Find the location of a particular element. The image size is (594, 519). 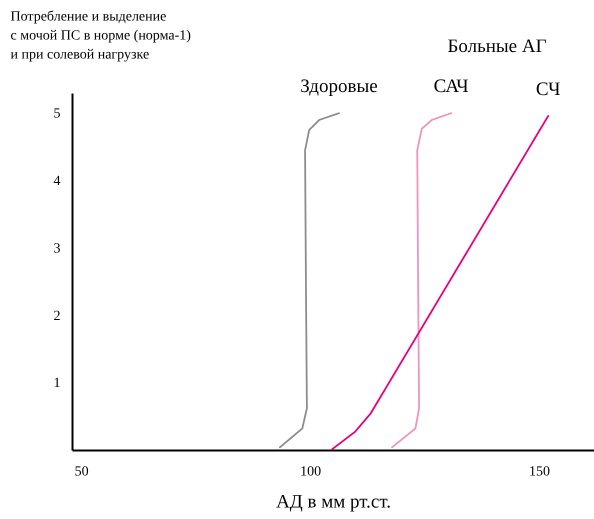

y-axis-title: Потребление и выделение с мочой ПС в норме (норма-1) и при солевой нагрузке is located at coordinates (101, 36).